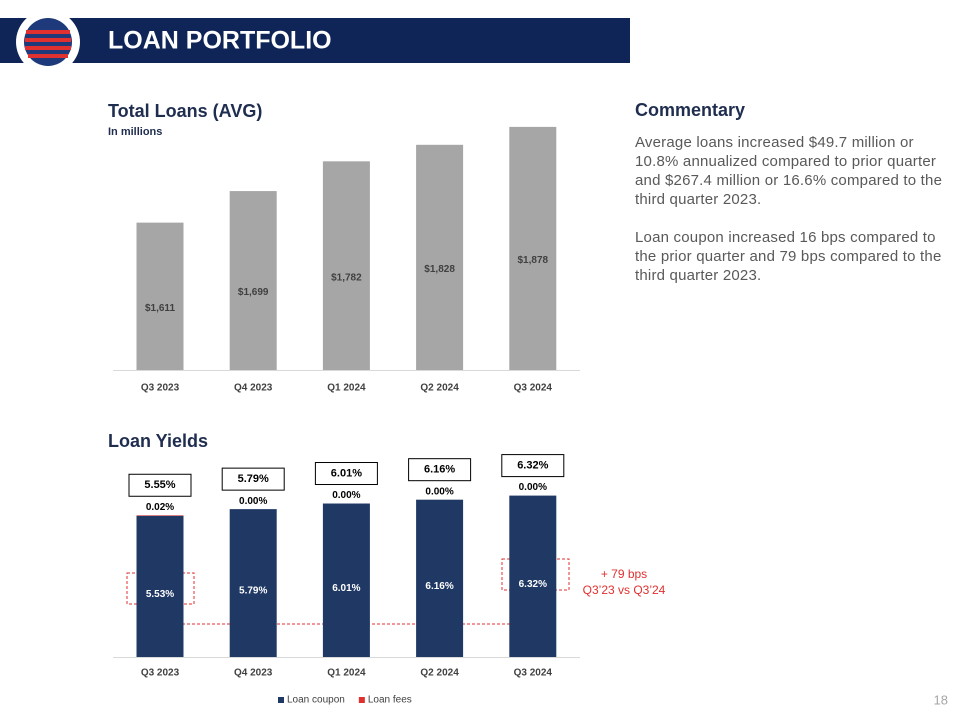 The width and height of the screenshot is (960, 720). What do you see at coordinates (316, 700) in the screenshot?
I see `legend-label: Loan coupon` at bounding box center [316, 700].